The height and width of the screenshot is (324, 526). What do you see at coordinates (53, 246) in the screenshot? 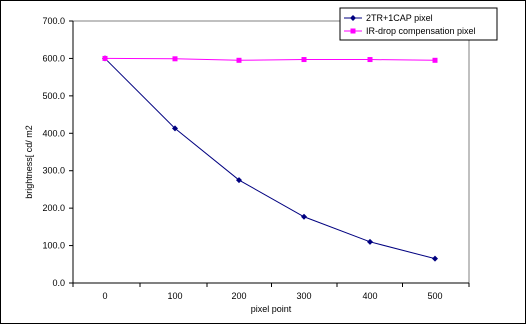
I see `y-tick-label: 100.0` at bounding box center [53, 246].